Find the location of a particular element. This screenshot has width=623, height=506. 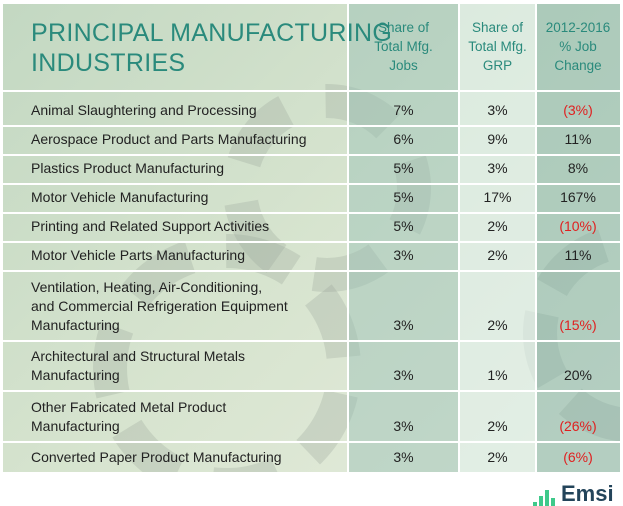

header-grp: Share of Total Mfg. GRP is located at coordinates (497, 46).